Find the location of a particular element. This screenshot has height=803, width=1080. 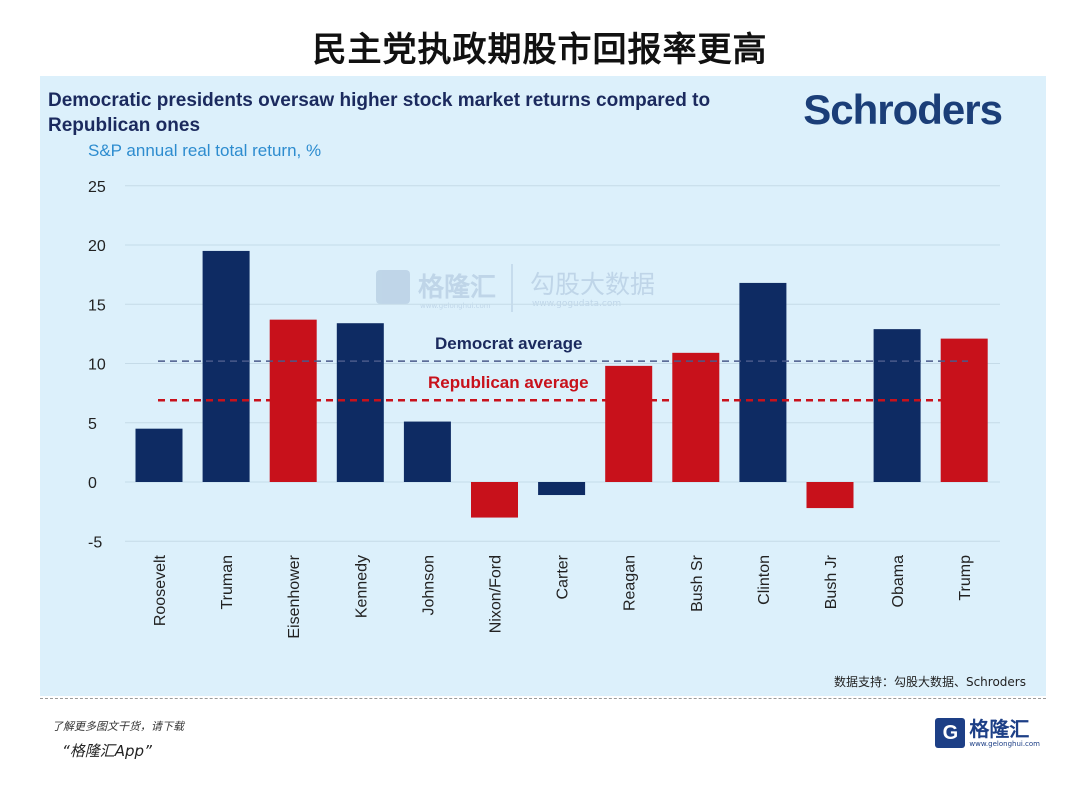

page-title: 民主党执政期股市回报率更高 is located at coordinates (540, 50).